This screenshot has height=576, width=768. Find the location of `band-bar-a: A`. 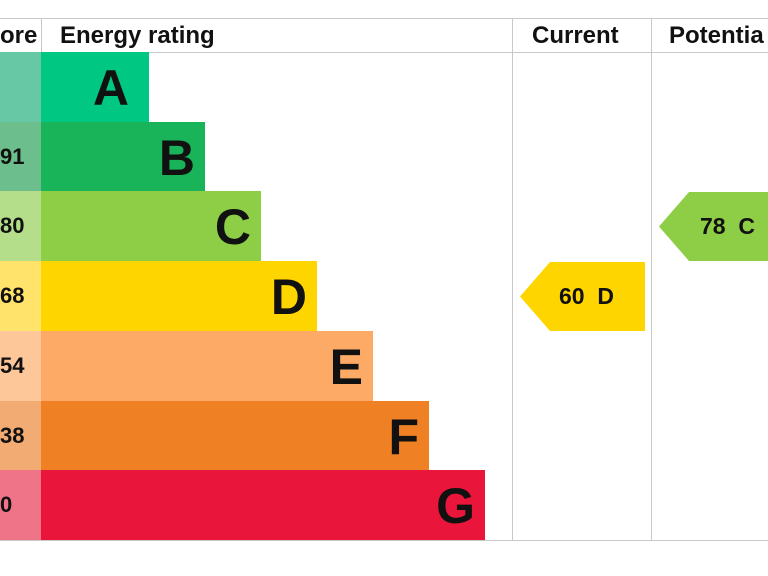

band-bar-a: A is located at coordinates (95, 87).